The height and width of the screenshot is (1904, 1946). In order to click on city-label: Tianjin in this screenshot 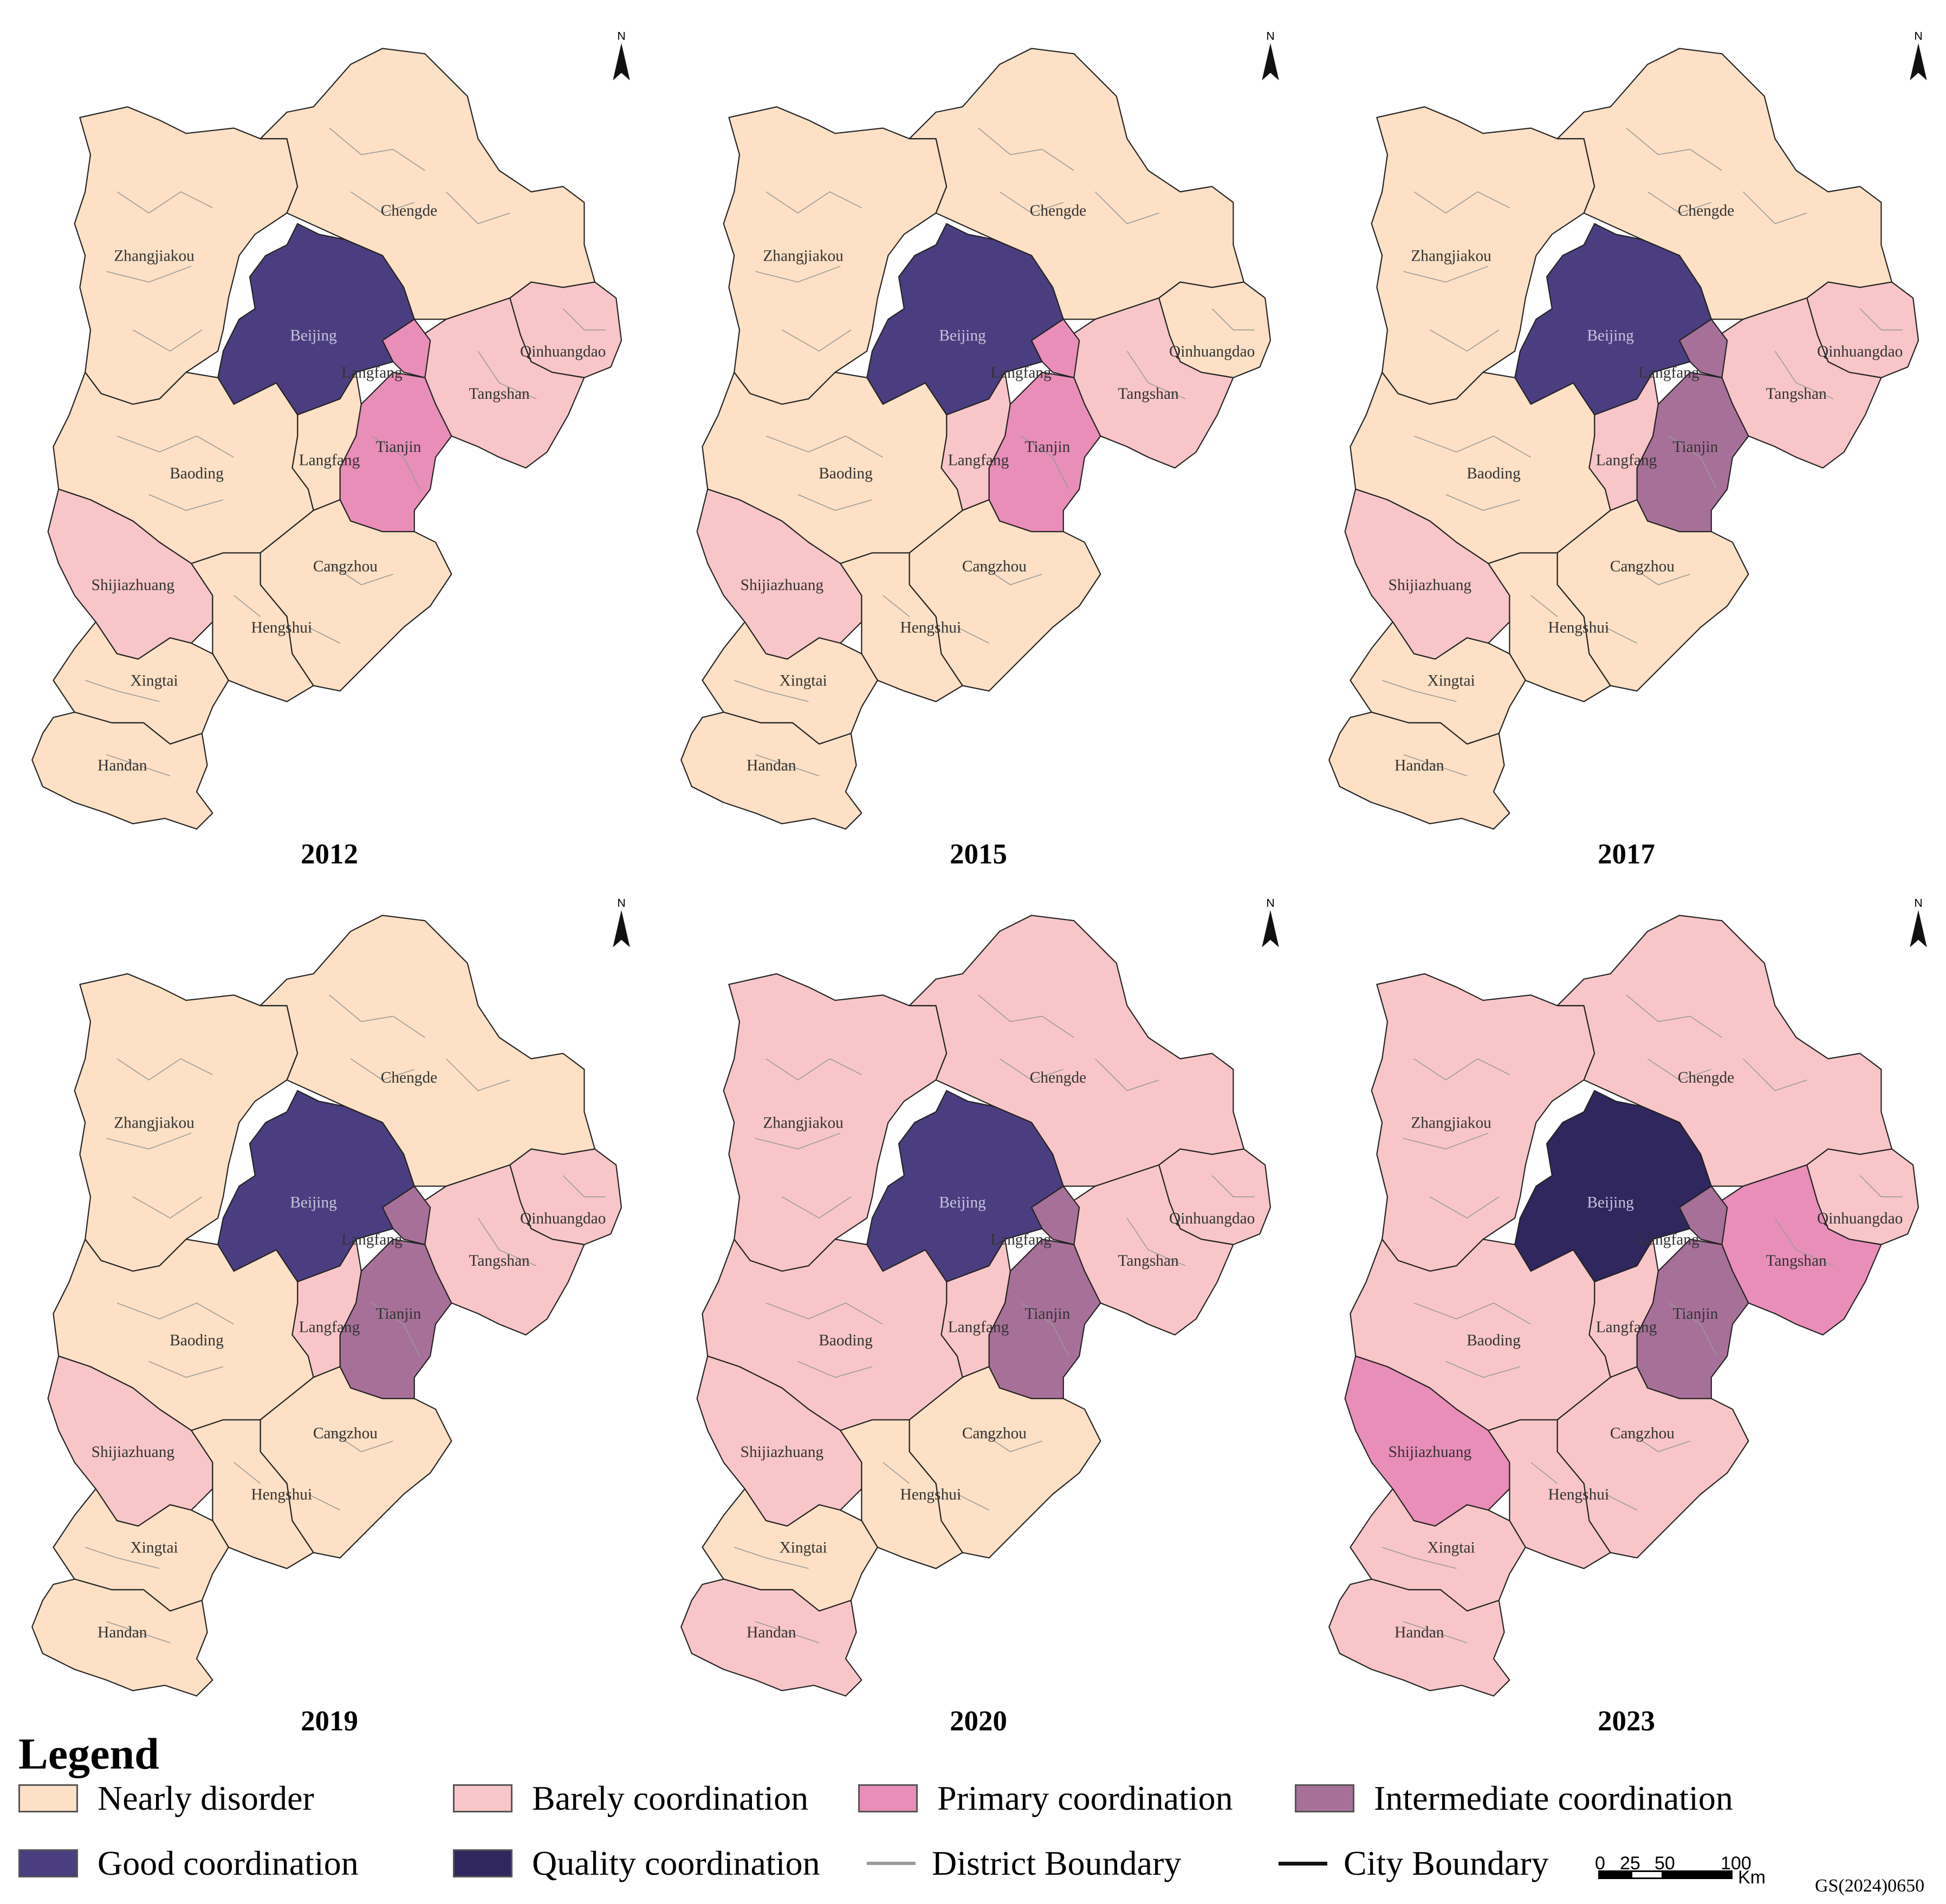, I will do `click(398, 1314)`.